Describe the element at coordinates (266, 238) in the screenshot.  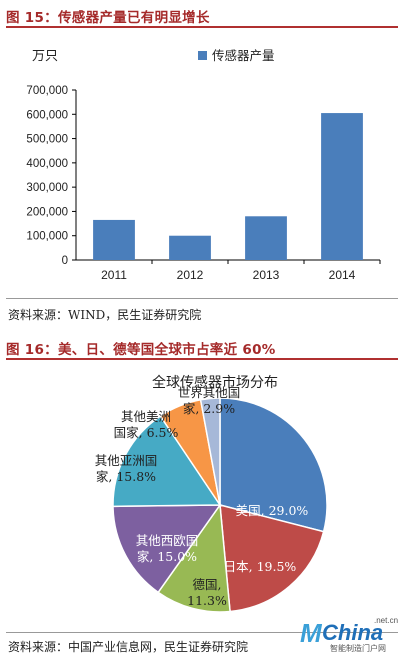
I see `bar-2013` at that location.